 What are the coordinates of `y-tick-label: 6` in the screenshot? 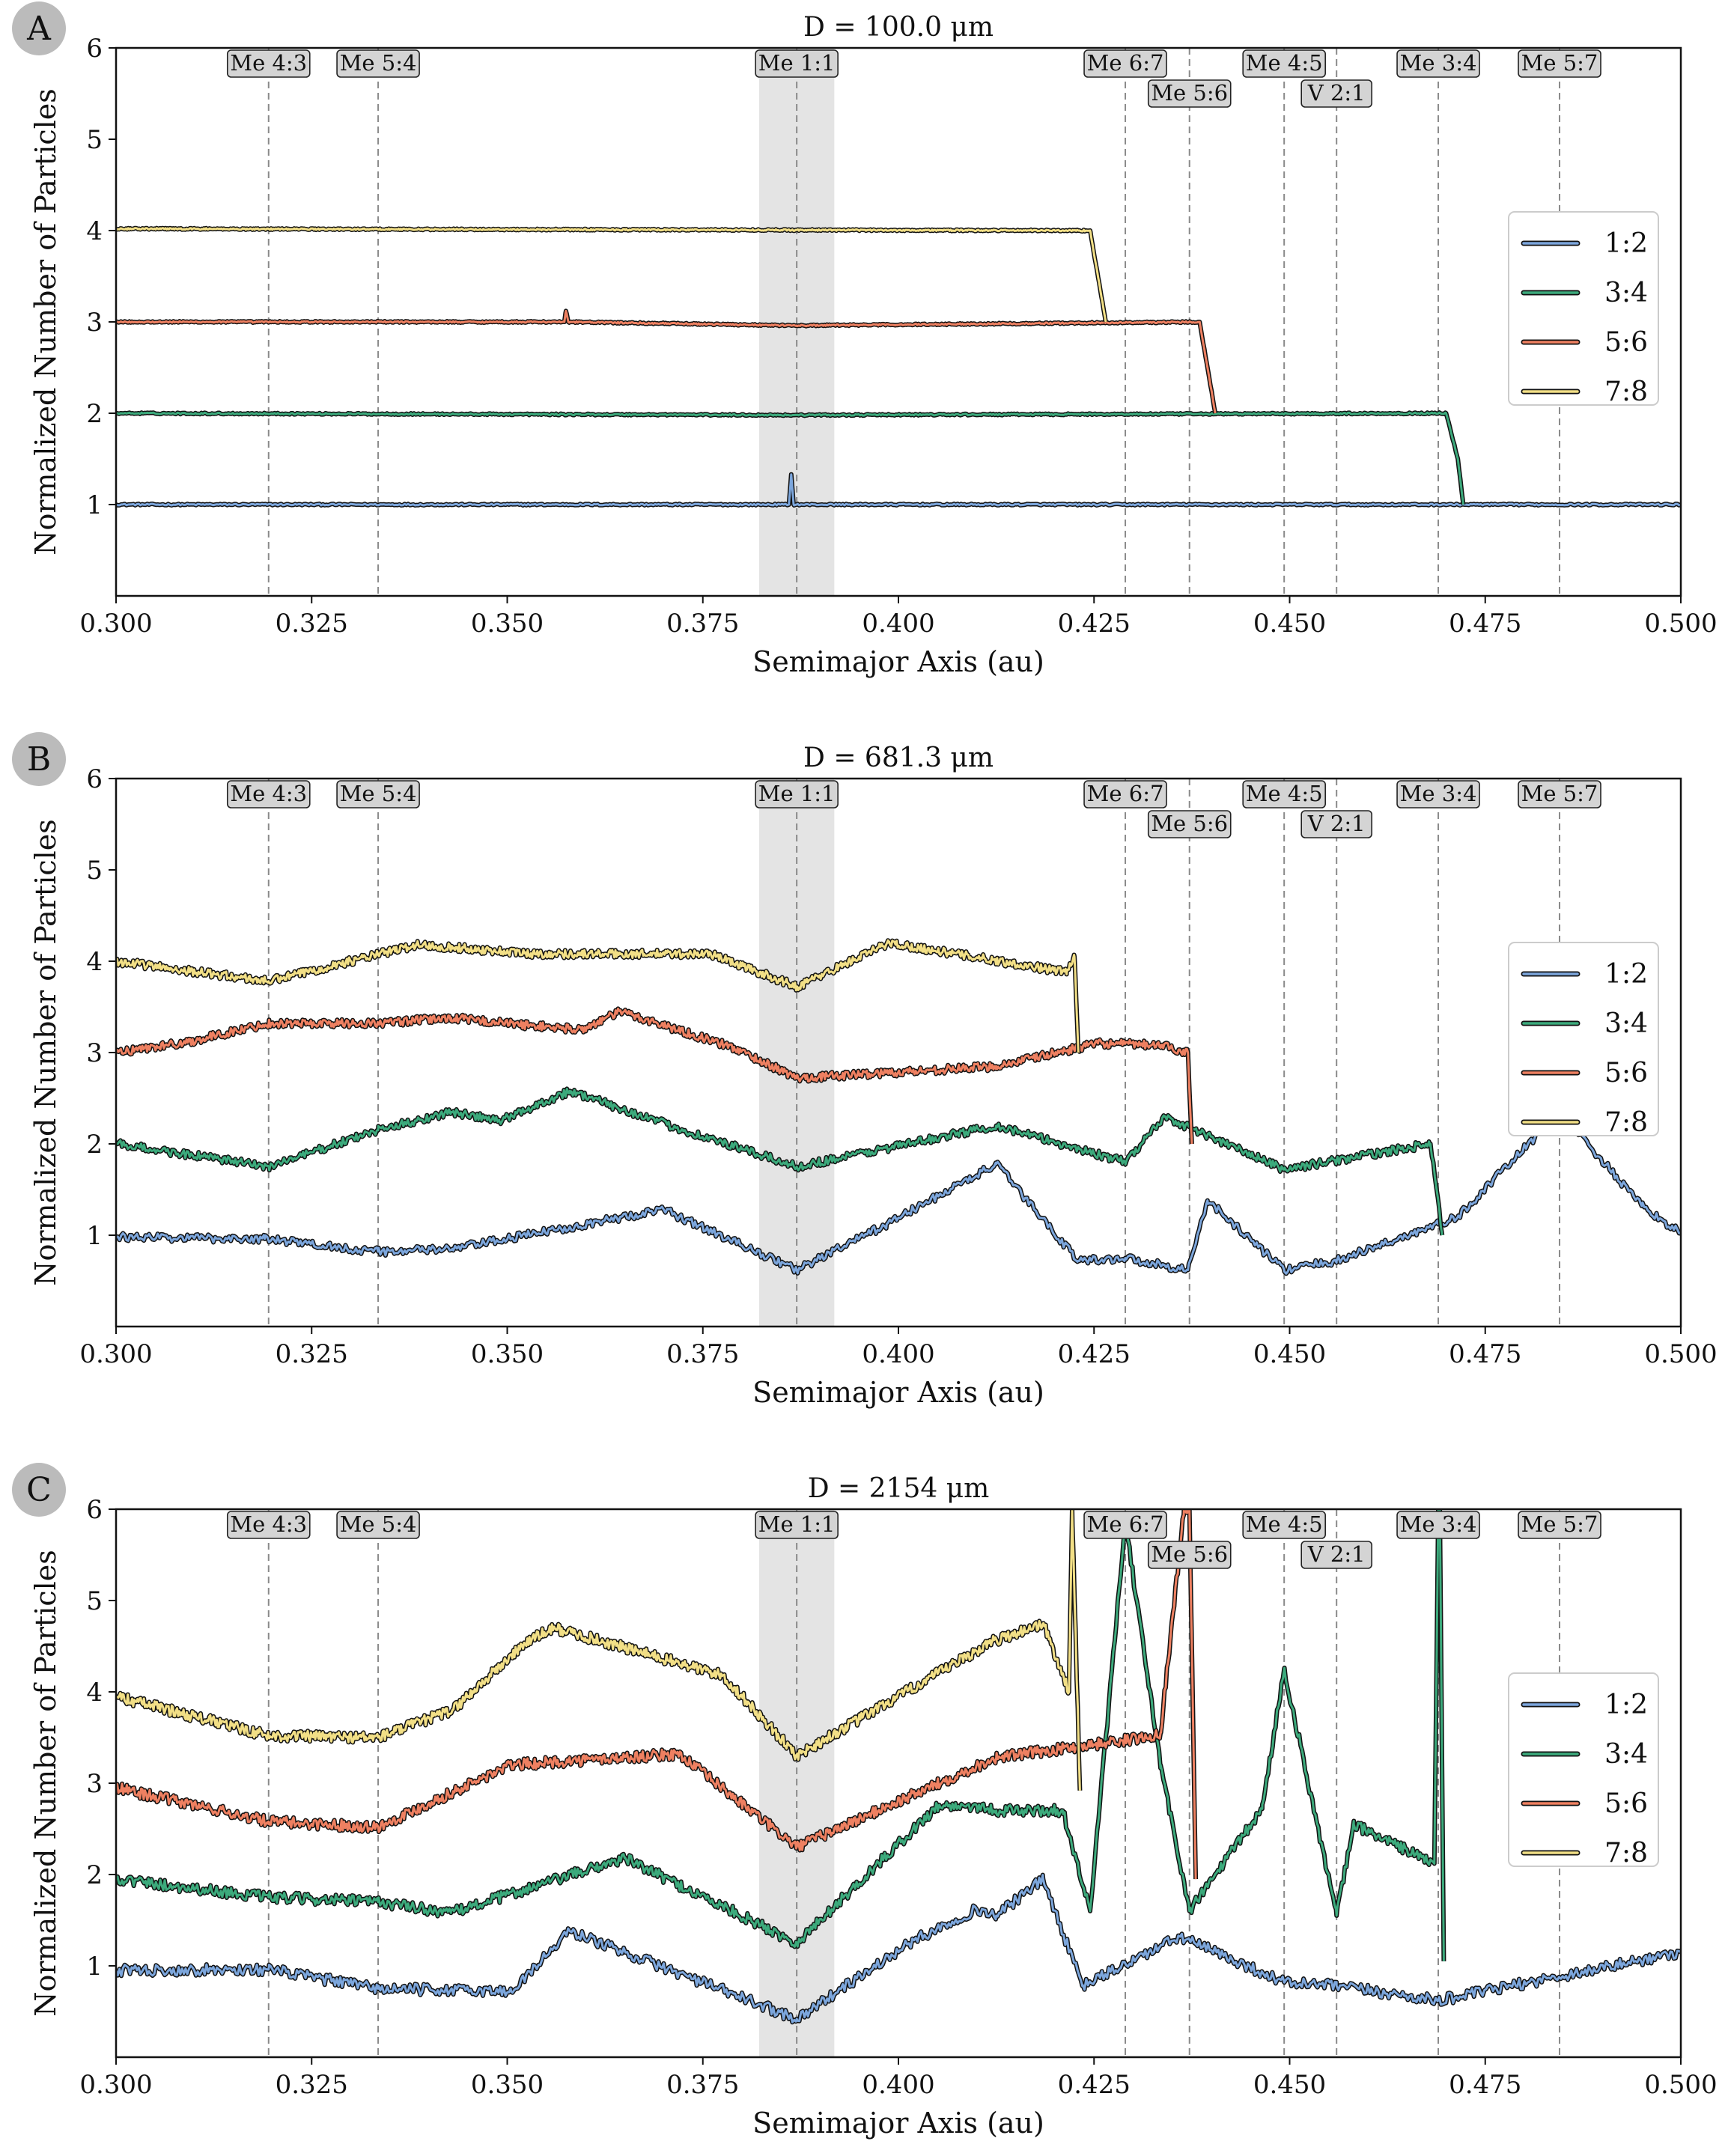 It's located at (94, 779).